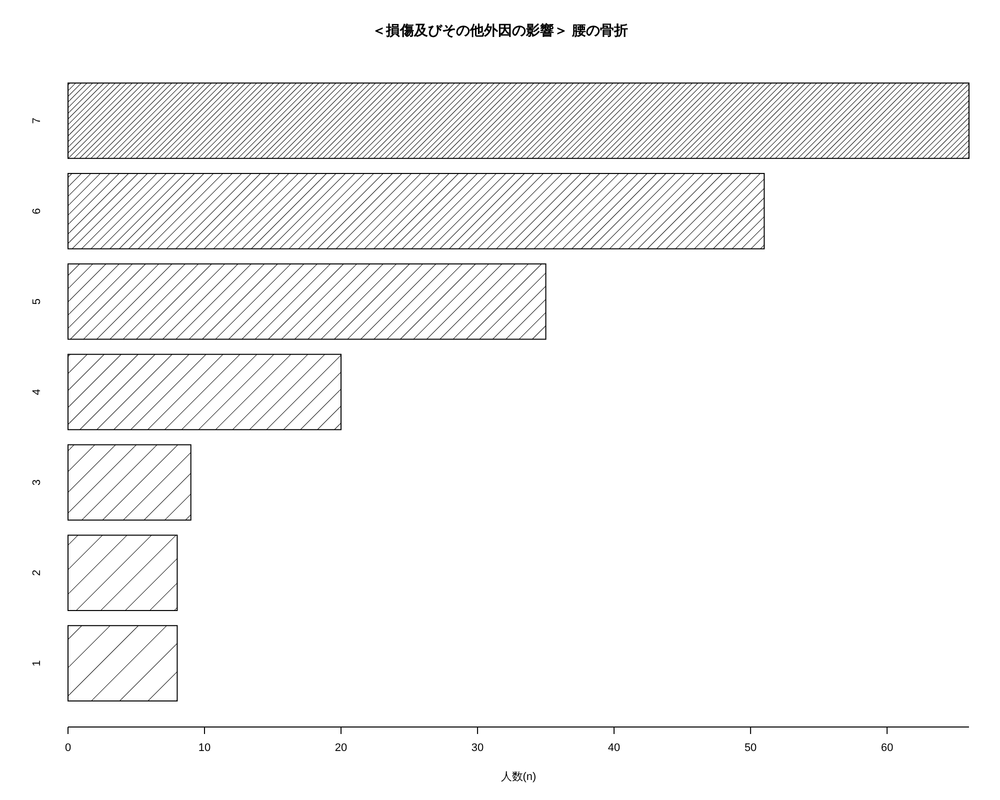  I want to click on y-tick-label: 6, so click(37, 211).